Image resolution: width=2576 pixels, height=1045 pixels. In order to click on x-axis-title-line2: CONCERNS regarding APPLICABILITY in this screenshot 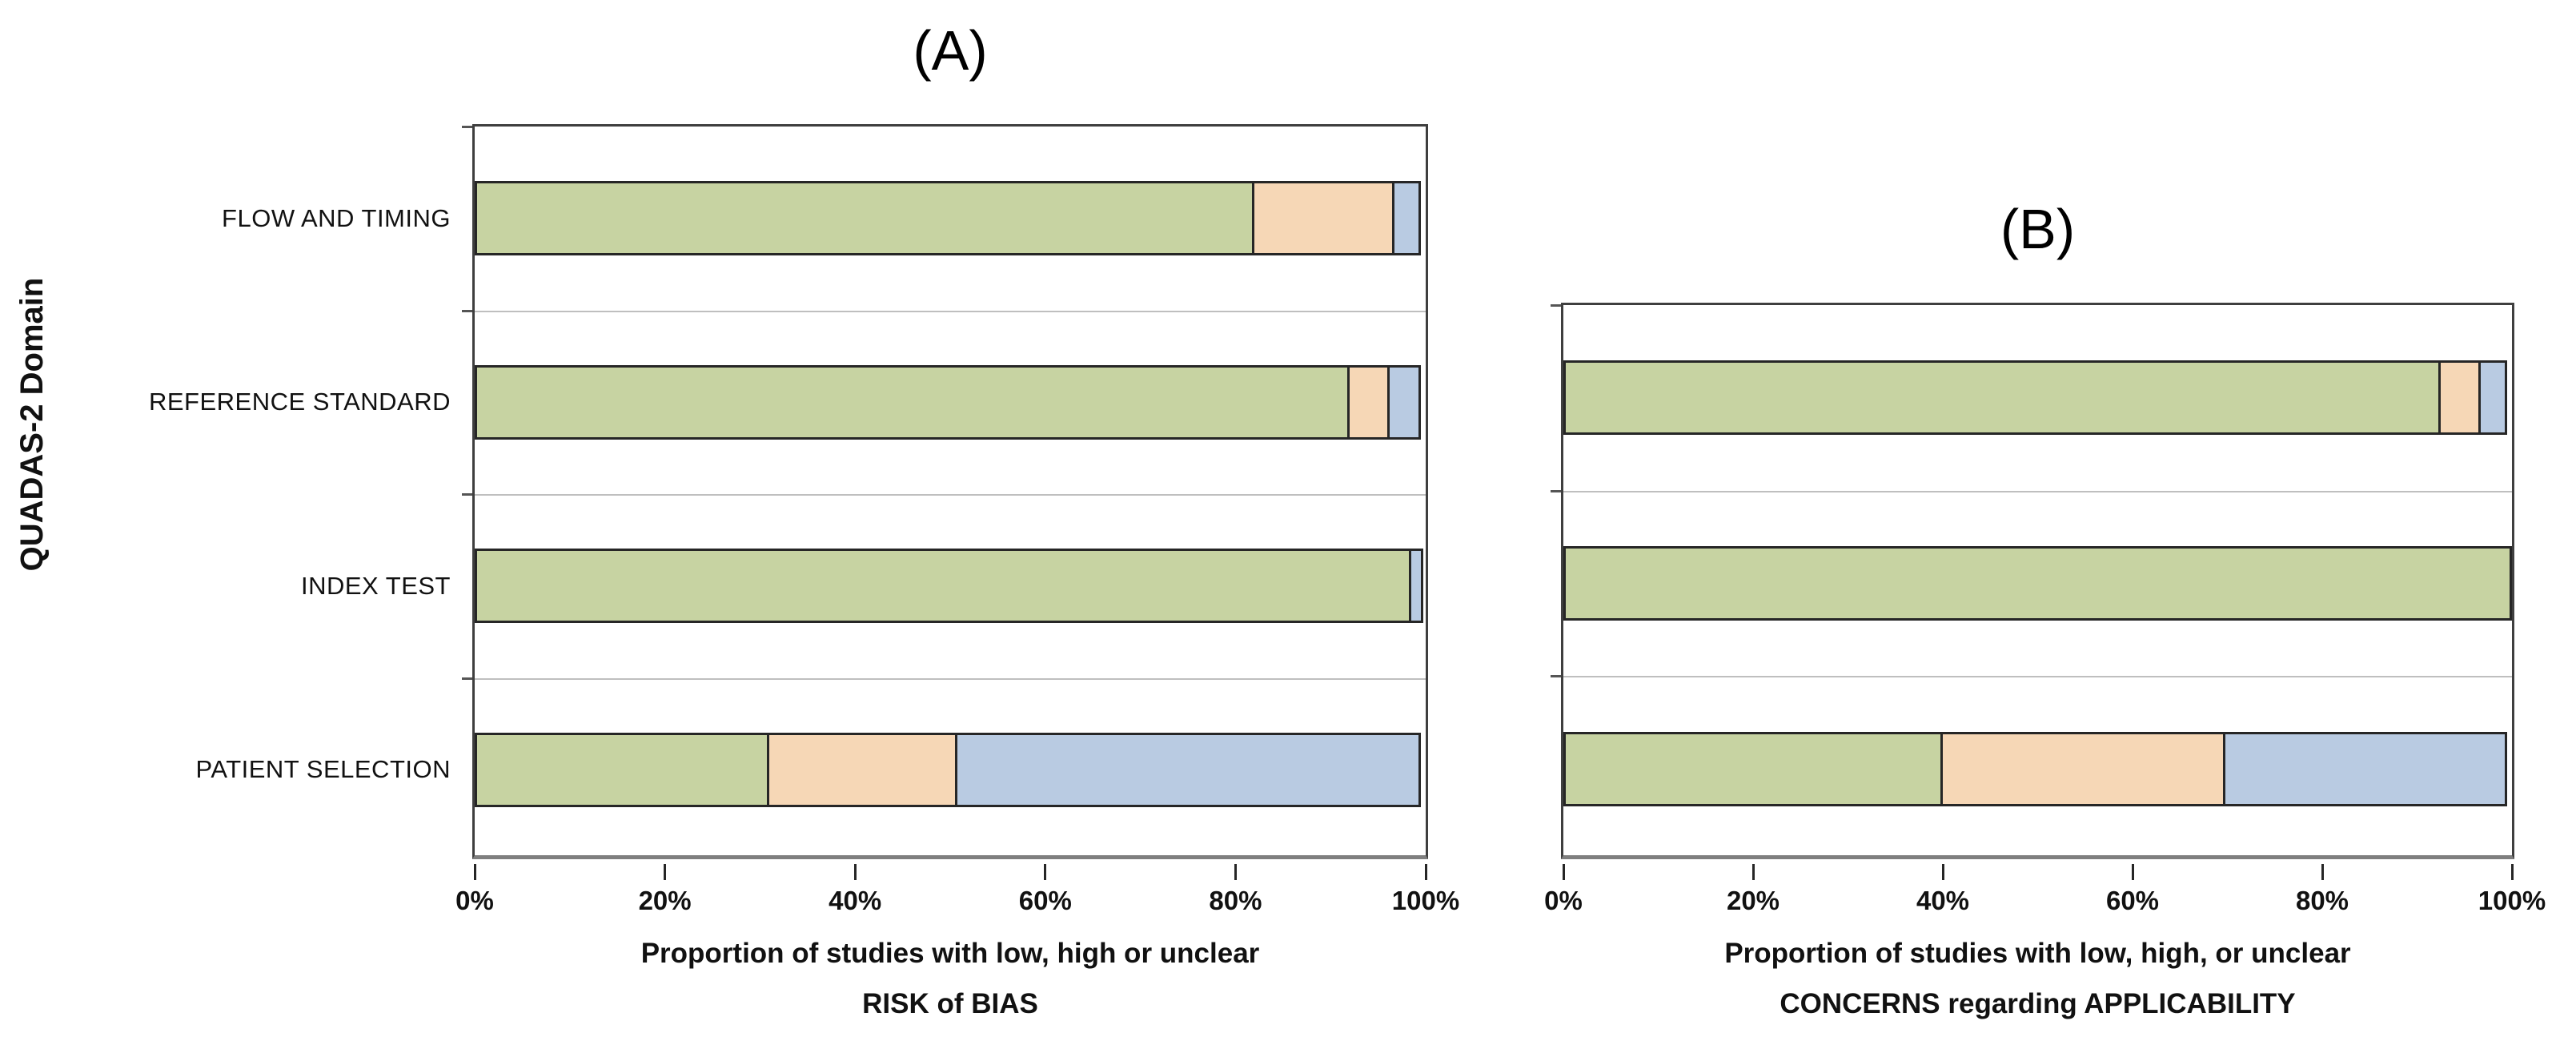, I will do `click(2038, 1003)`.